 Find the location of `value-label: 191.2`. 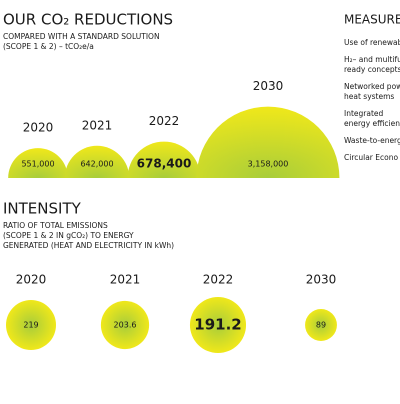

value-label: 191.2 is located at coordinates (217, 325).